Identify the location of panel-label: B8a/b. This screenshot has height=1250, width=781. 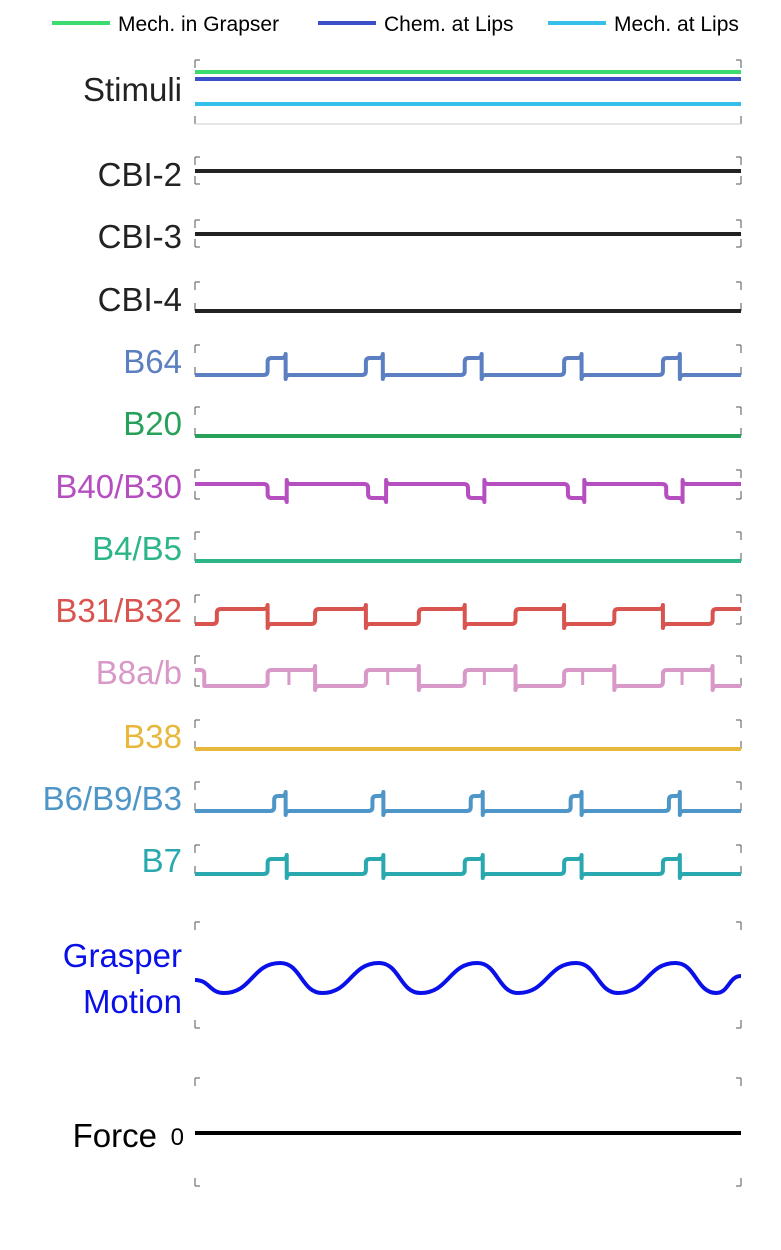
(139, 672).